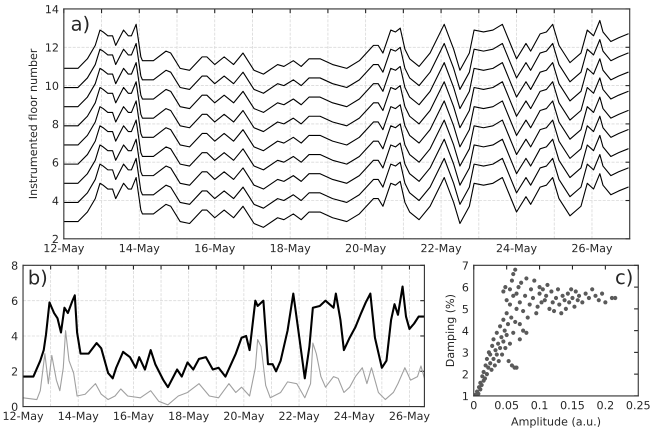 This screenshot has width=658, height=428. What do you see at coordinates (506, 405) in the screenshot?
I see `x-tick-label: 0.05` at bounding box center [506, 405].